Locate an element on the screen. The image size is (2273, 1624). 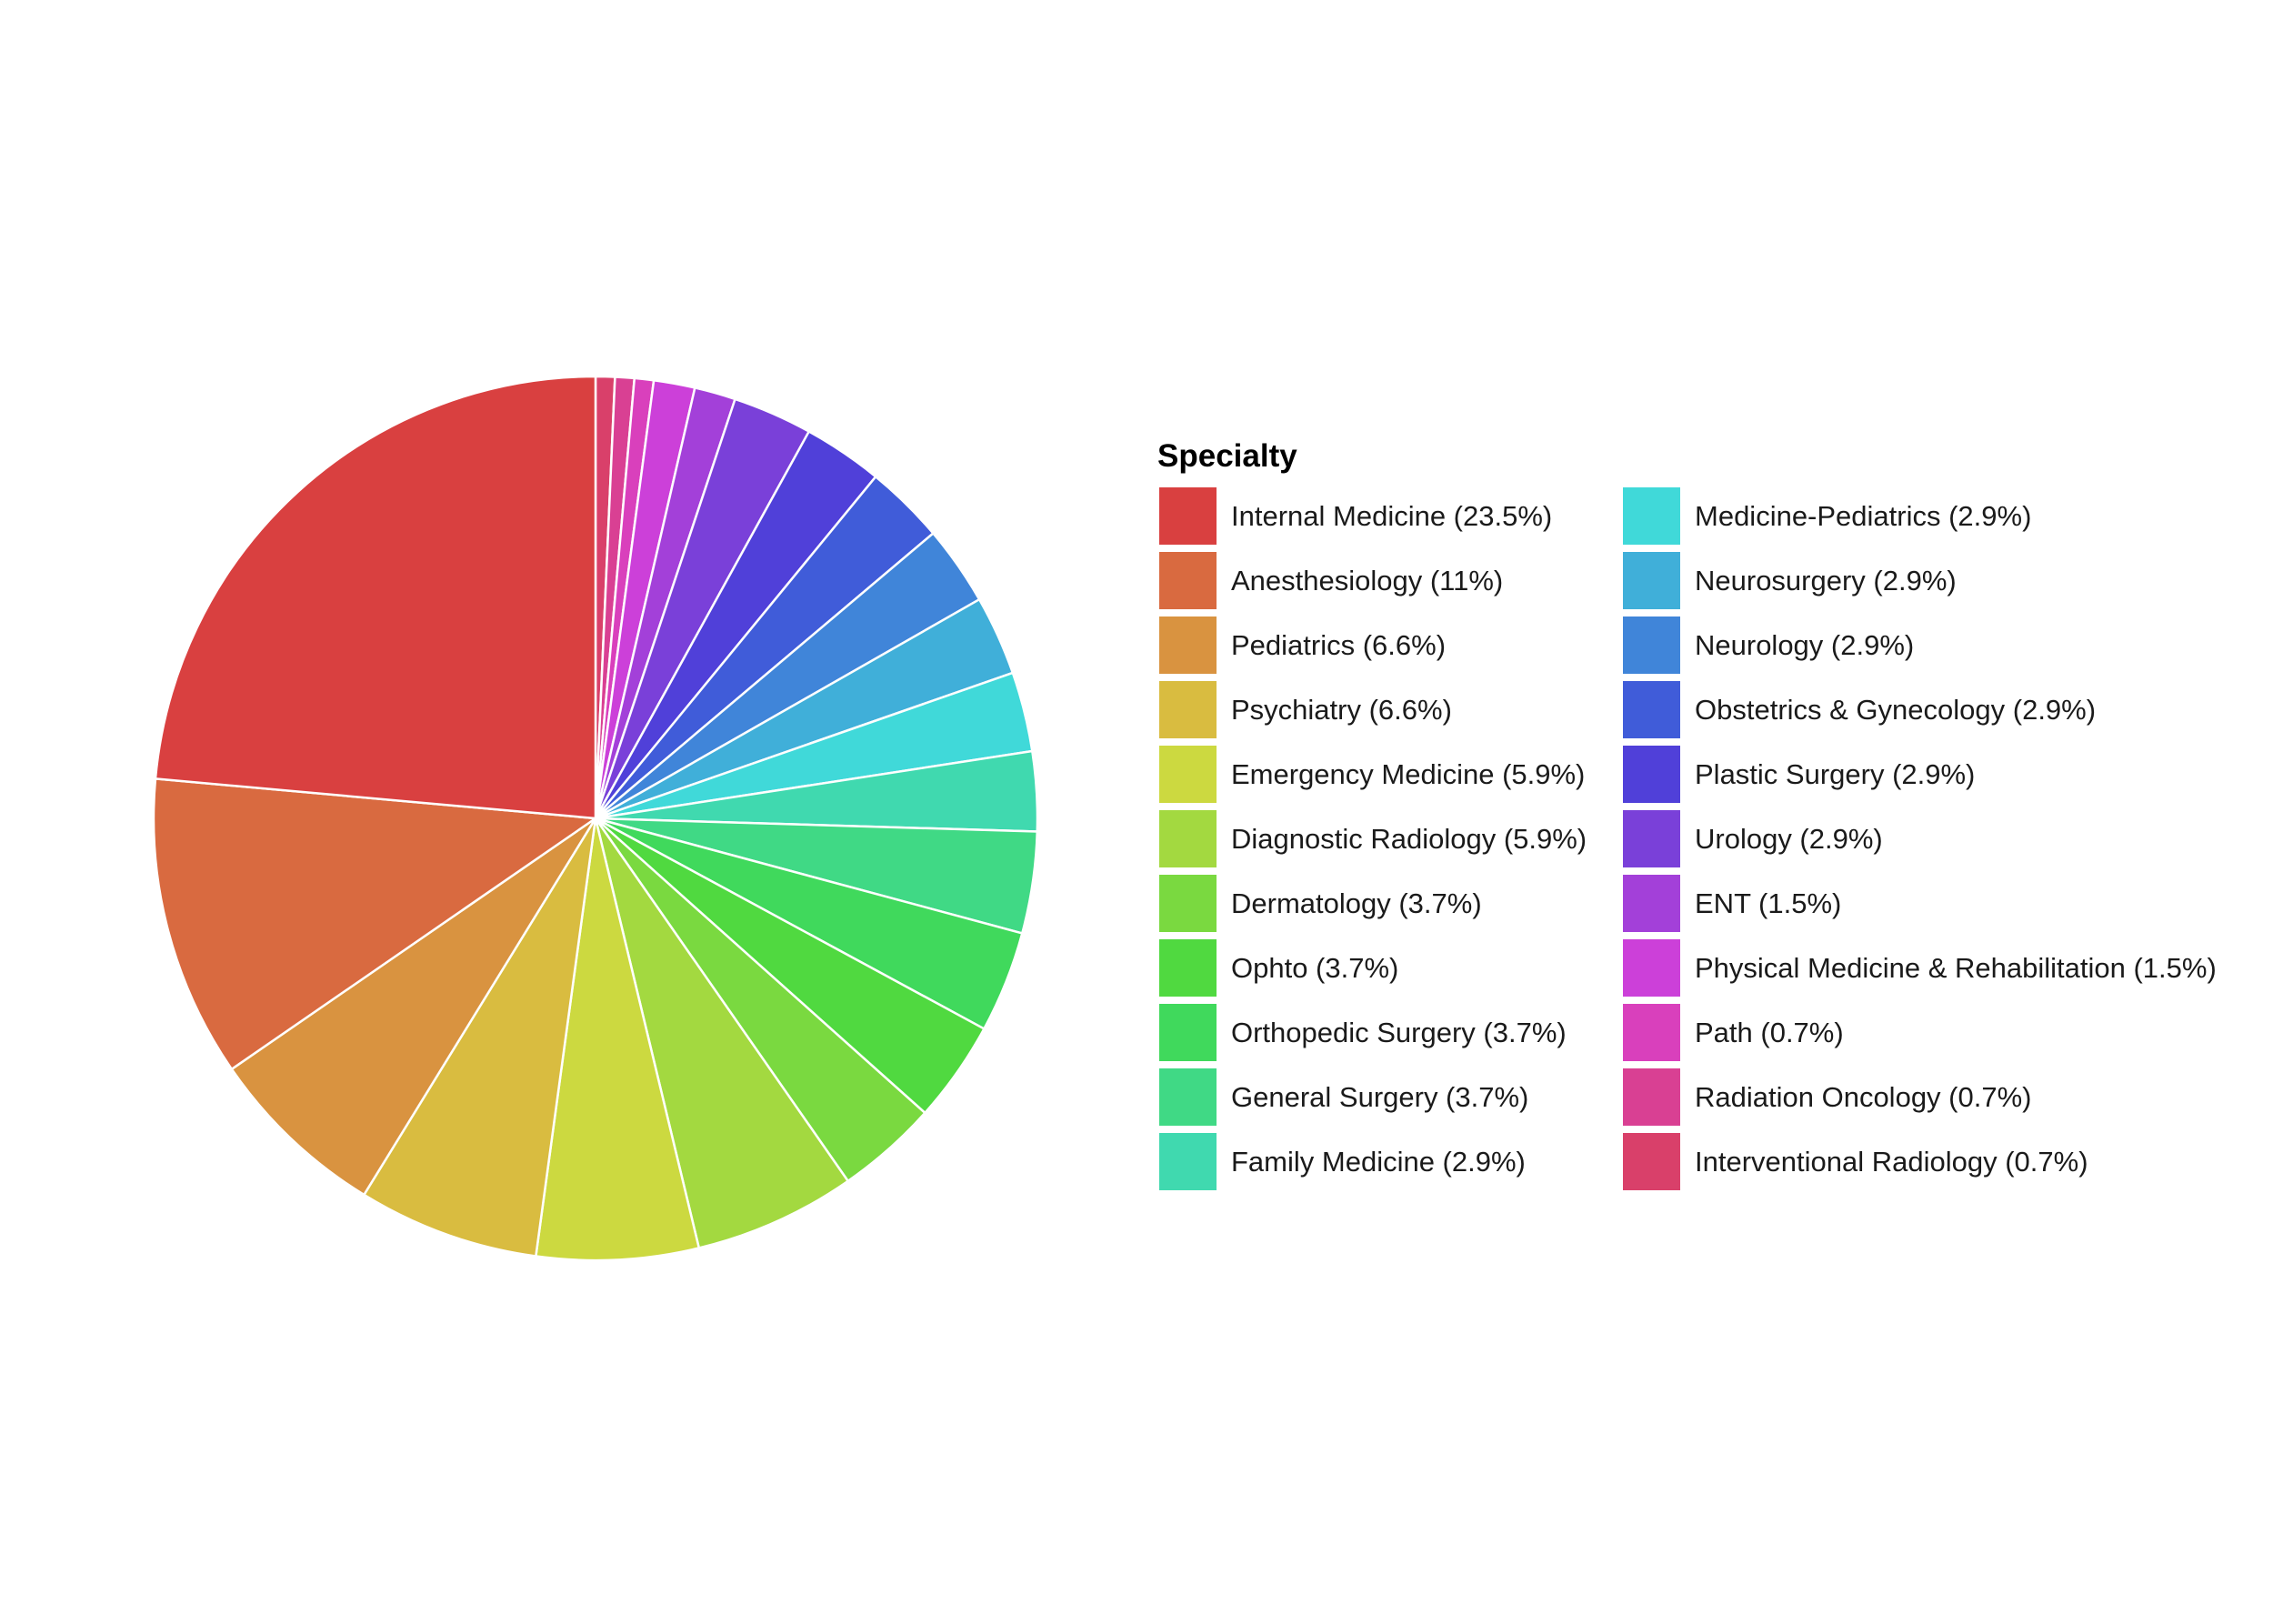
legend-item: Plastic Surgery (2.9%) is located at coordinates (1853, 774).